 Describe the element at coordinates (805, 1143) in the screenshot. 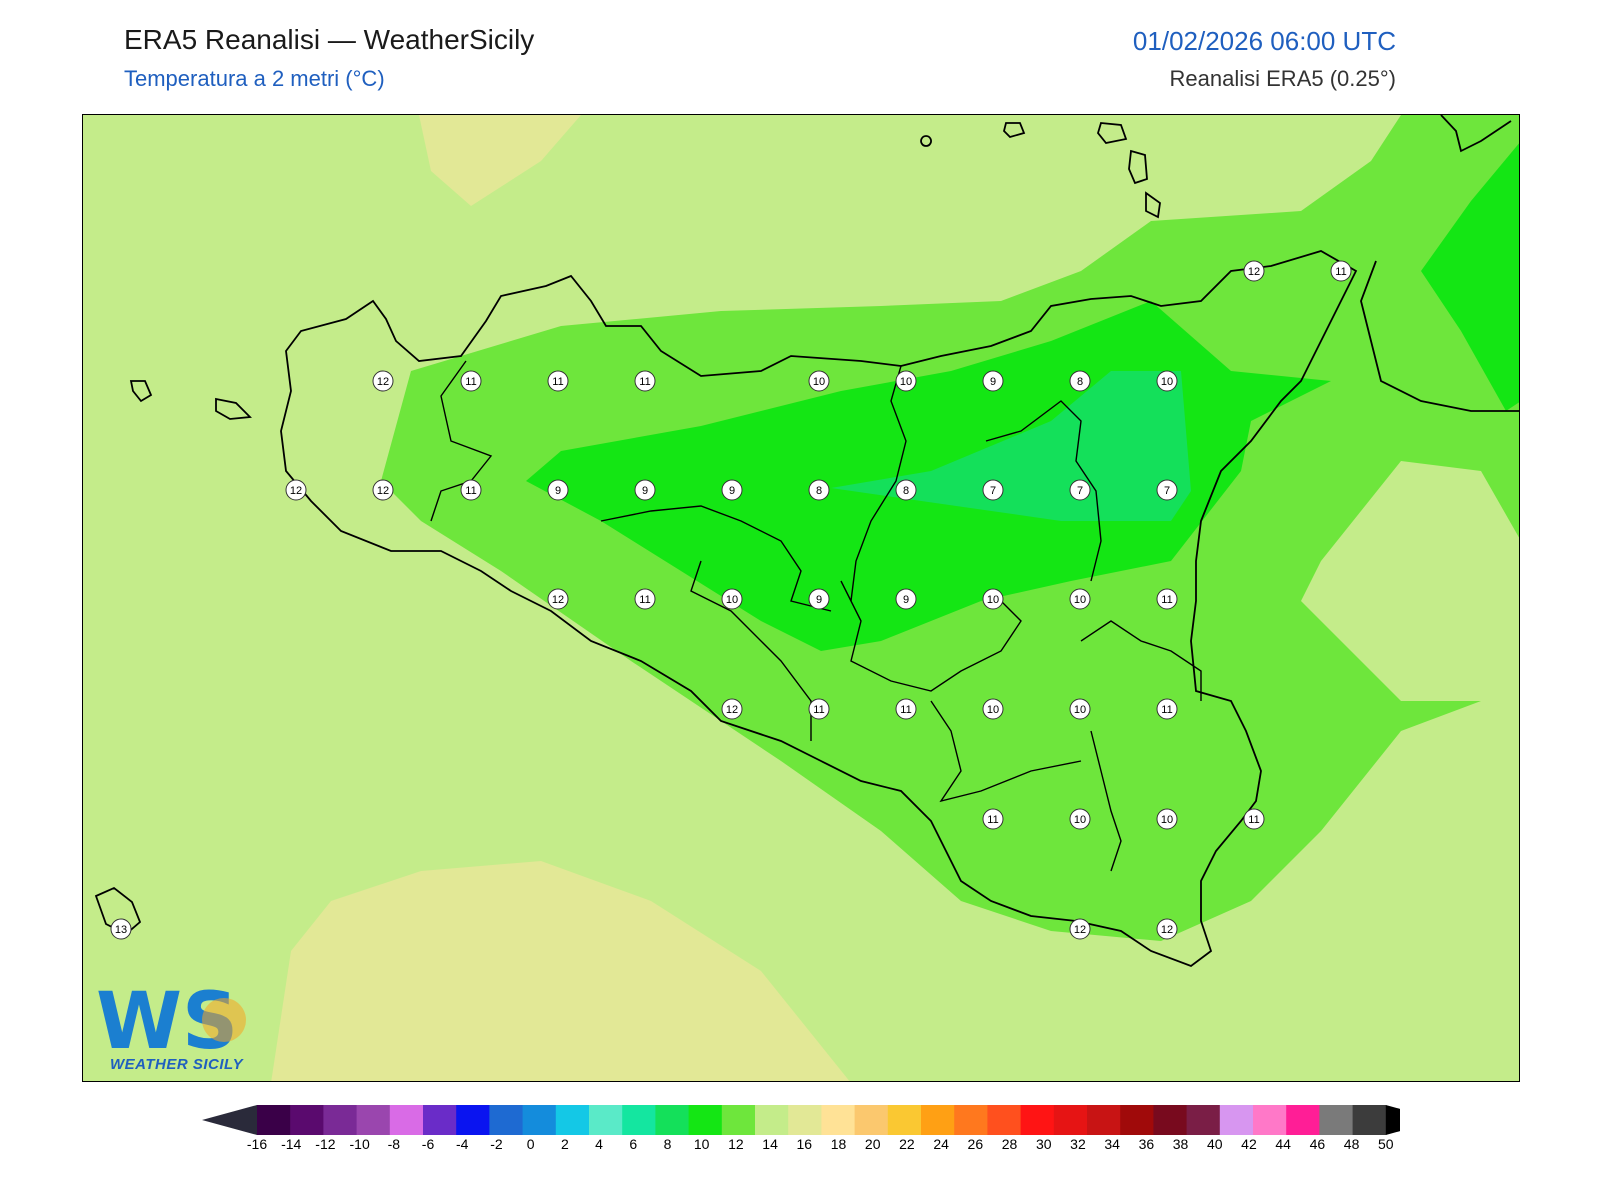

I see `colorbar-tick-label: 16` at that location.